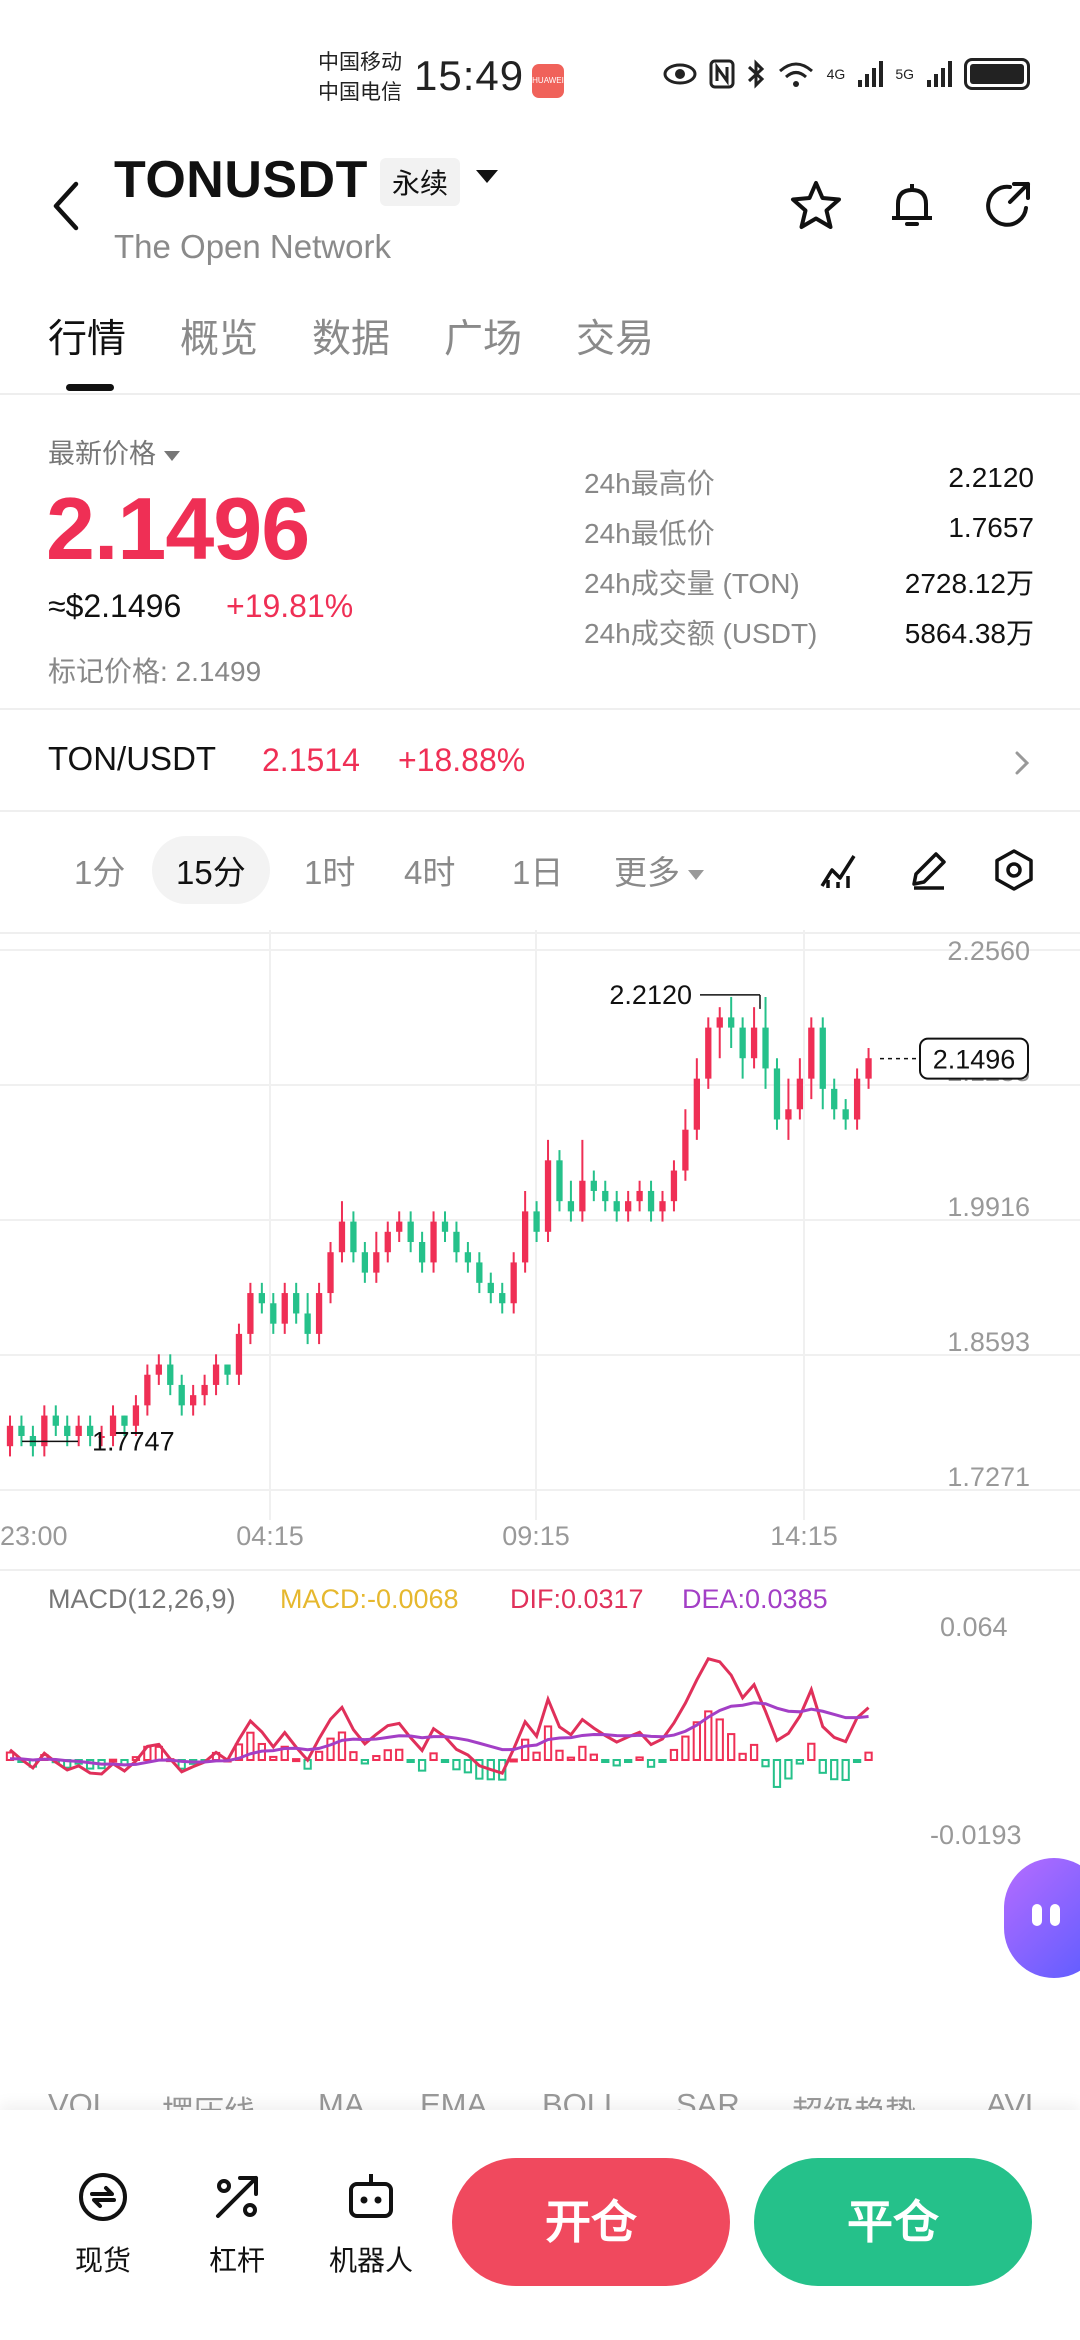  Describe the element at coordinates (420, 182) in the screenshot. I see `contract-type-tag: 永续` at that location.